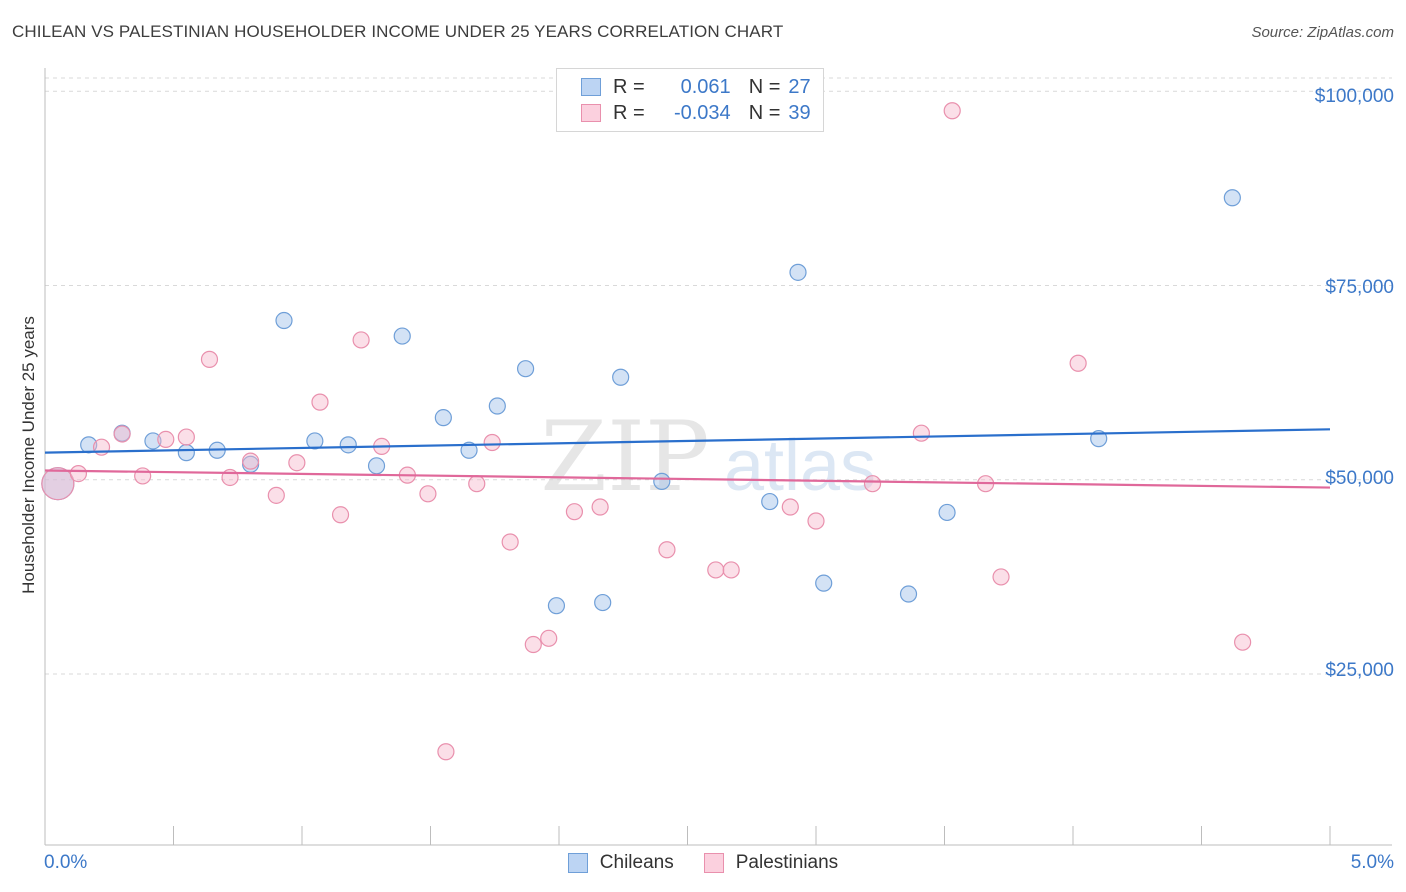 Image resolution: width=1406 pixels, height=892 pixels. Describe the element at coordinates (1372, 862) in the screenshot. I see `x-tick-label-max: 5.0%` at that location.